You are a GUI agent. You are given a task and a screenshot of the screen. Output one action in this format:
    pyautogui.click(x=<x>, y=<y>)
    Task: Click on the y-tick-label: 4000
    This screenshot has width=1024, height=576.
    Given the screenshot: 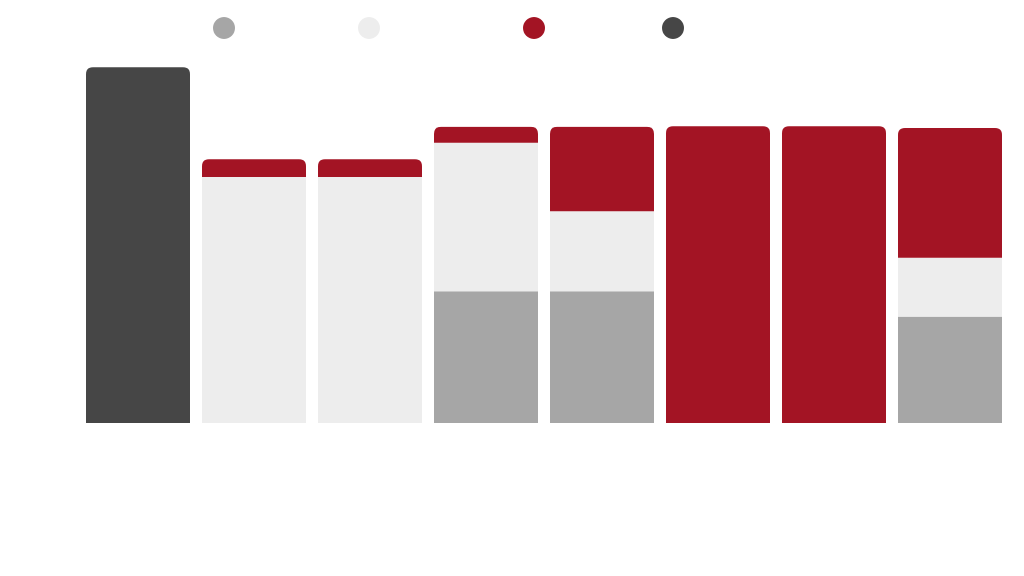 What is the action you would take?
    pyautogui.click(x=55, y=187)
    